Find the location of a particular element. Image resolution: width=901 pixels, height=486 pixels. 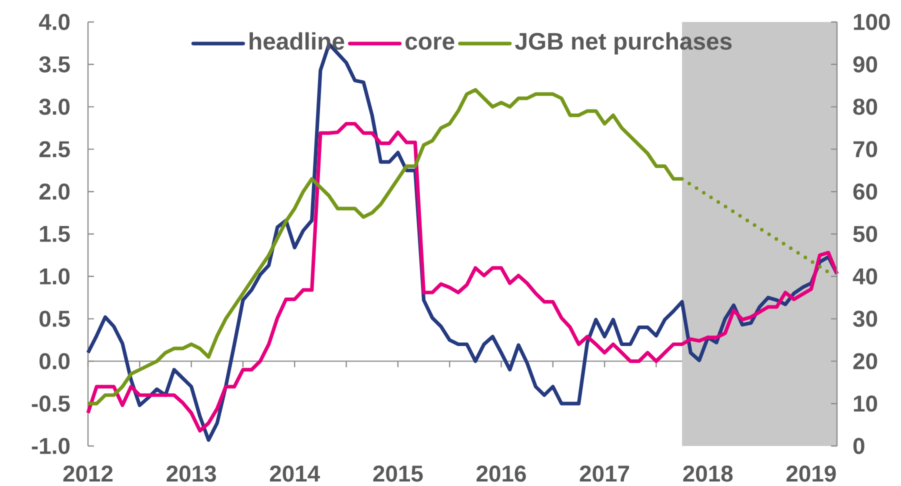

y-tick-label: 2.5 is located at coordinates (54, 149).